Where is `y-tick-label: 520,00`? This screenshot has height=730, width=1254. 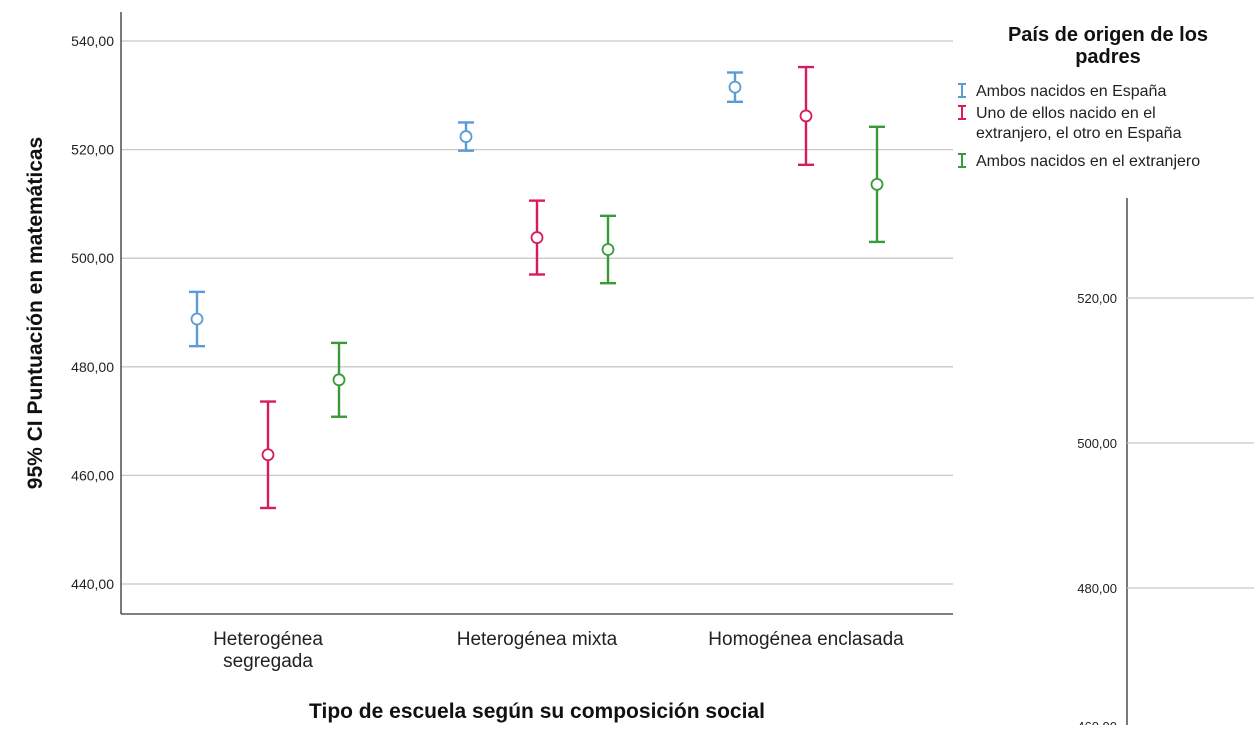 y-tick-label: 520,00 is located at coordinates (92, 150).